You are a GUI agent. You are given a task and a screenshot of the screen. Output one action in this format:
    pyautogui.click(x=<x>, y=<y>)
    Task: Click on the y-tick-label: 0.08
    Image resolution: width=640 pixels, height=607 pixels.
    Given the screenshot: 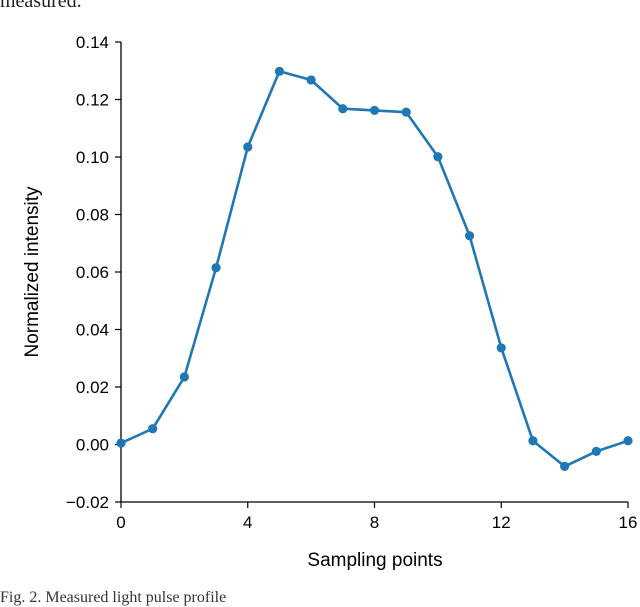 What is the action you would take?
    pyautogui.click(x=92, y=215)
    